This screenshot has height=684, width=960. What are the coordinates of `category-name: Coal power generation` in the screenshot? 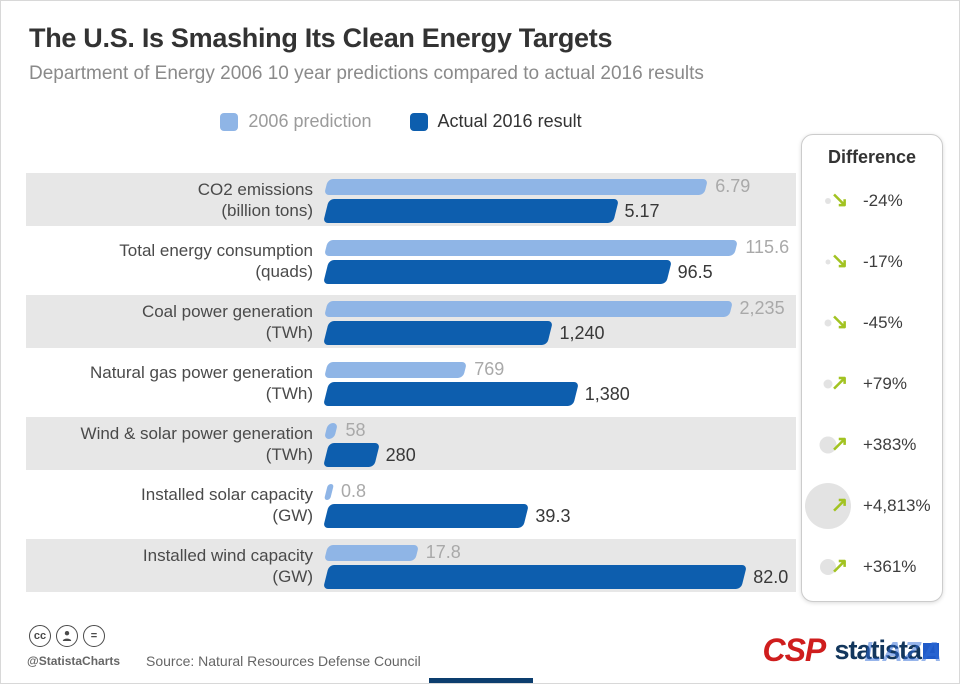 It's located at (227, 311).